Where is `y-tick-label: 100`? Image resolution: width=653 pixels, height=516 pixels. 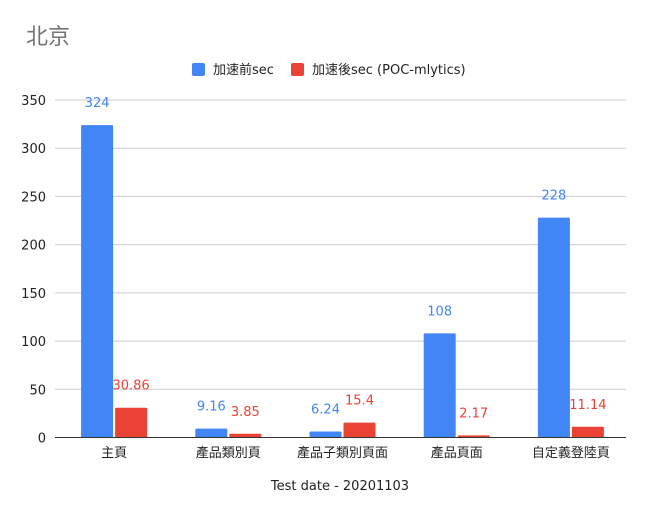 y-tick-label: 100 is located at coordinates (33, 342).